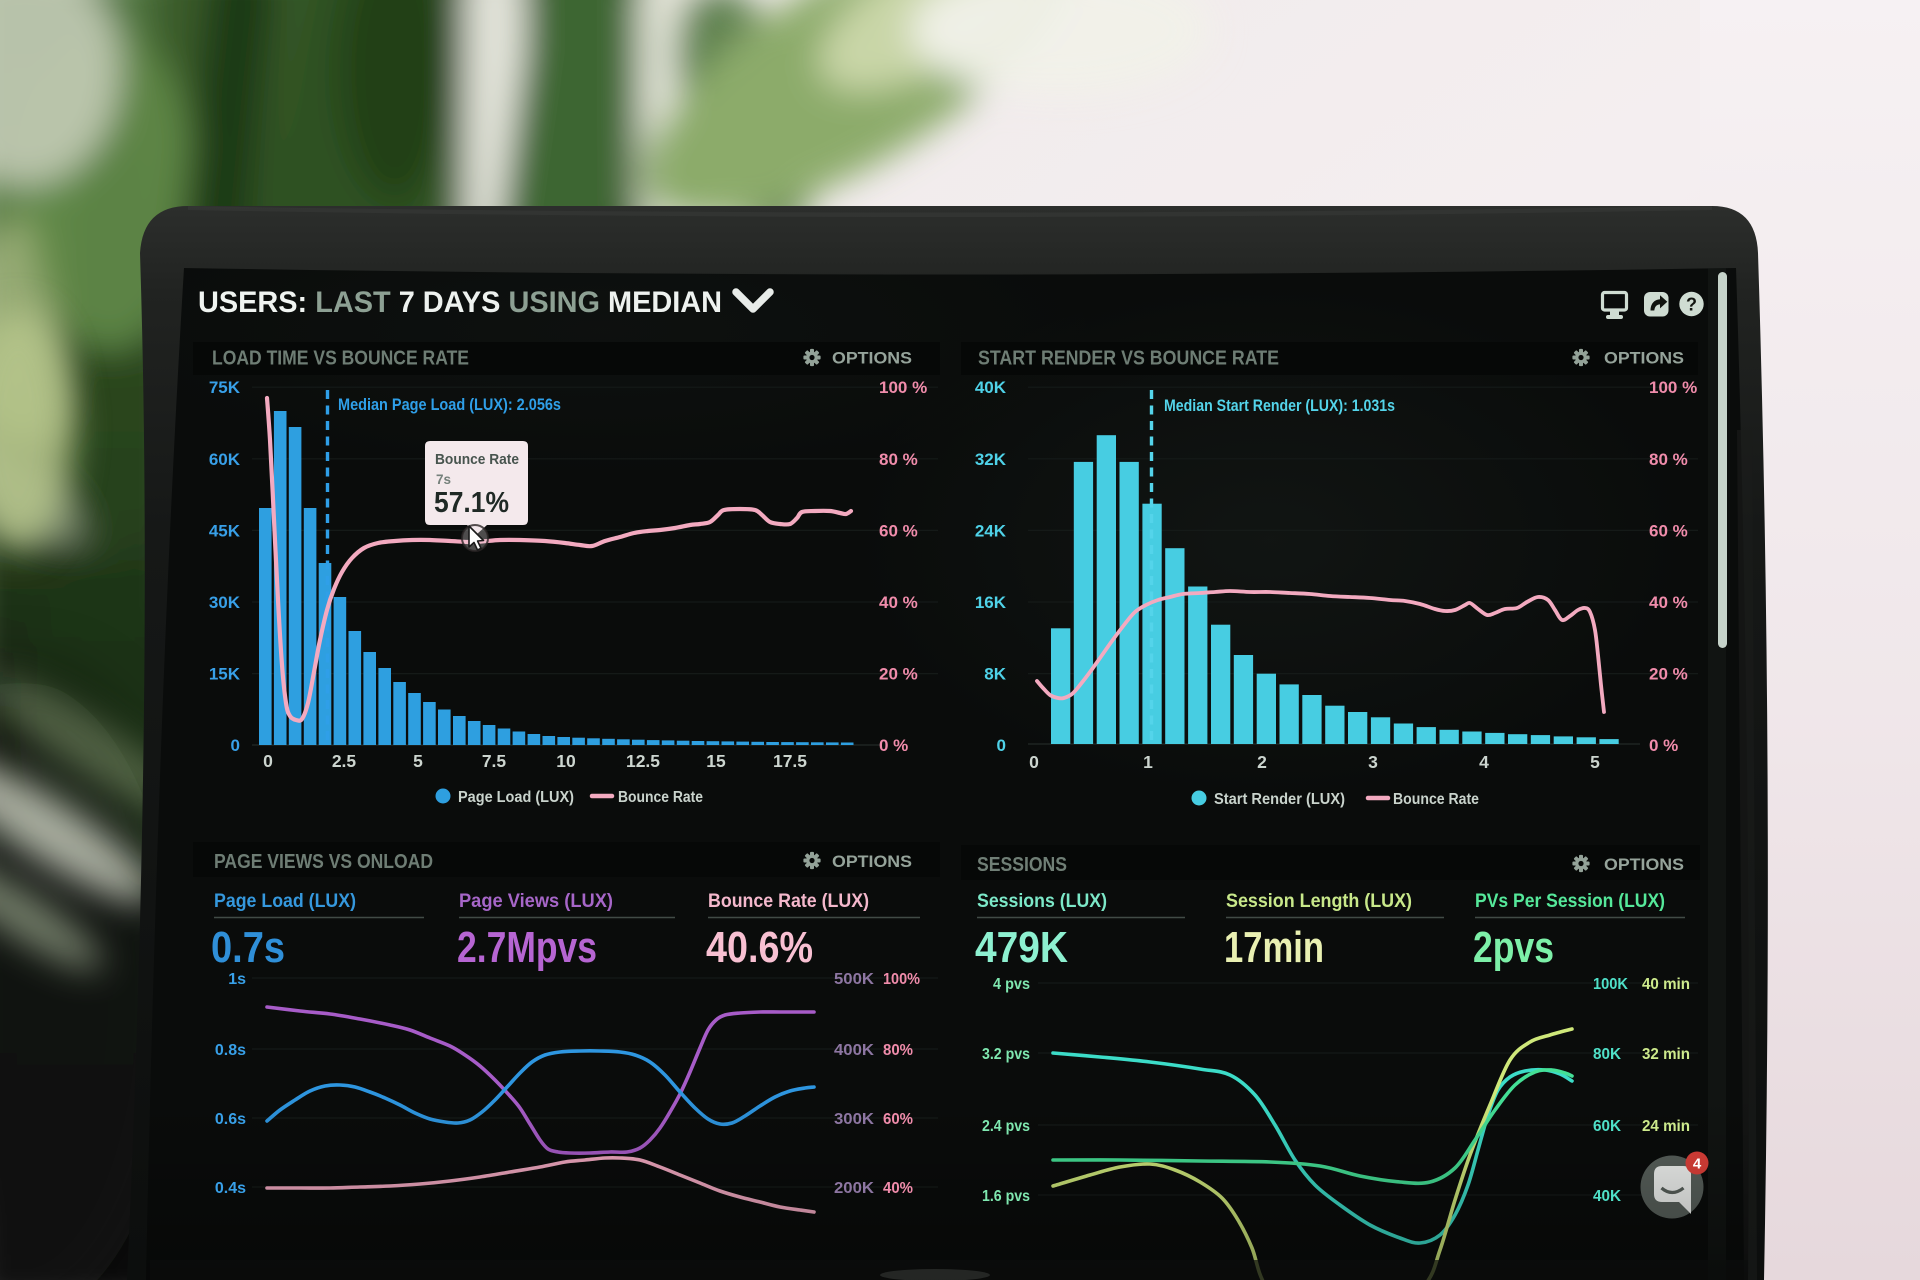 Image resolution: width=1920 pixels, height=1280 pixels. Describe the element at coordinates (225, 674) in the screenshot. I see `svg-text: 15K` at that location.